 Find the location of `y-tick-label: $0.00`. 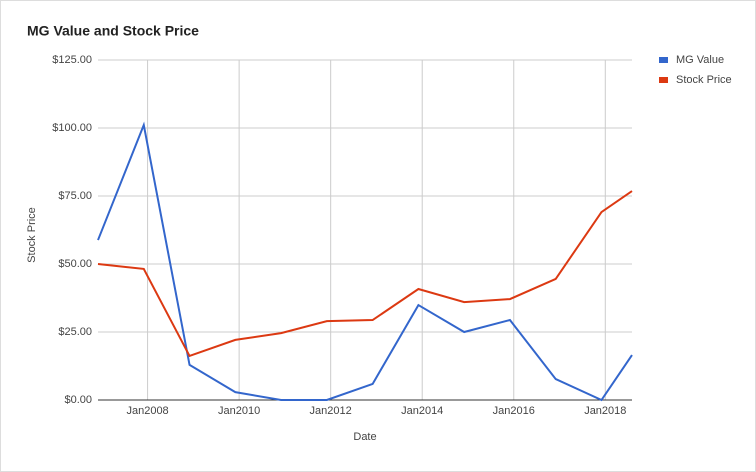

y-tick-label: $0.00 is located at coordinates (78, 400).